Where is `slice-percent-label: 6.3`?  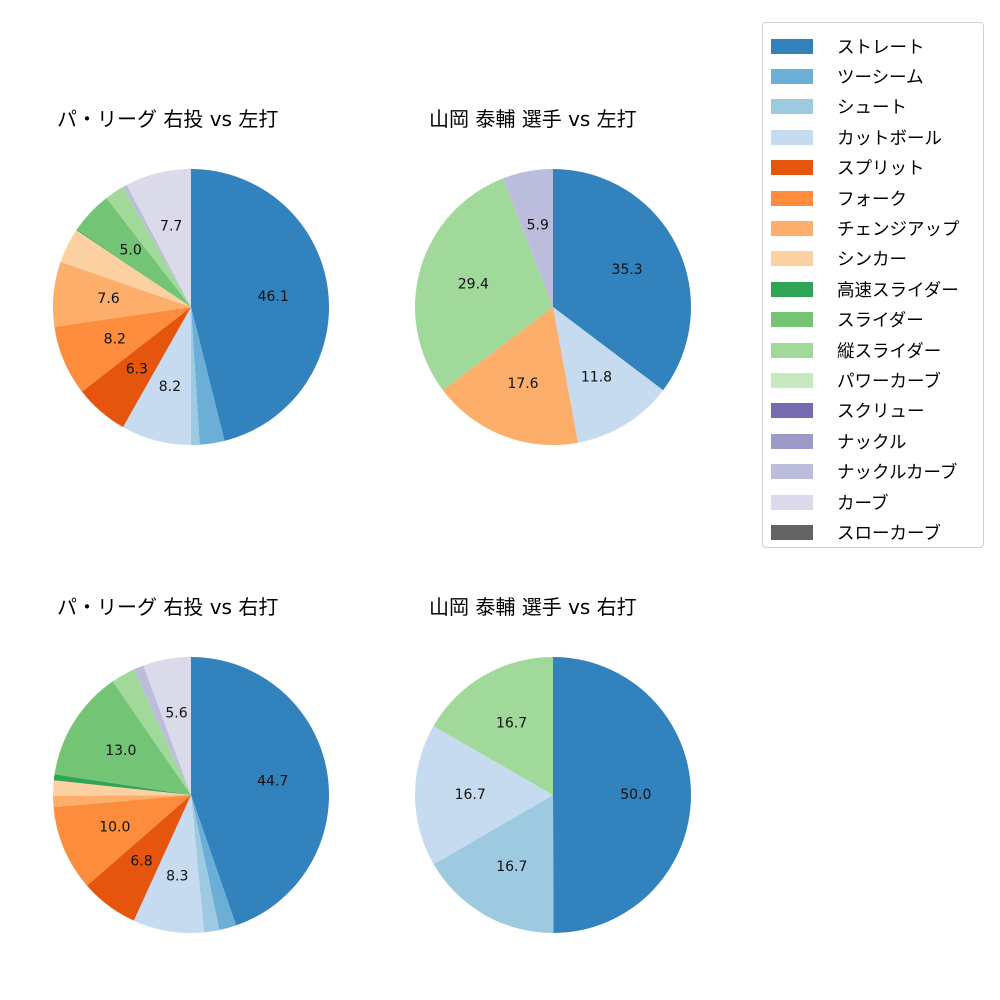
slice-percent-label: 6.3 is located at coordinates (137, 370).